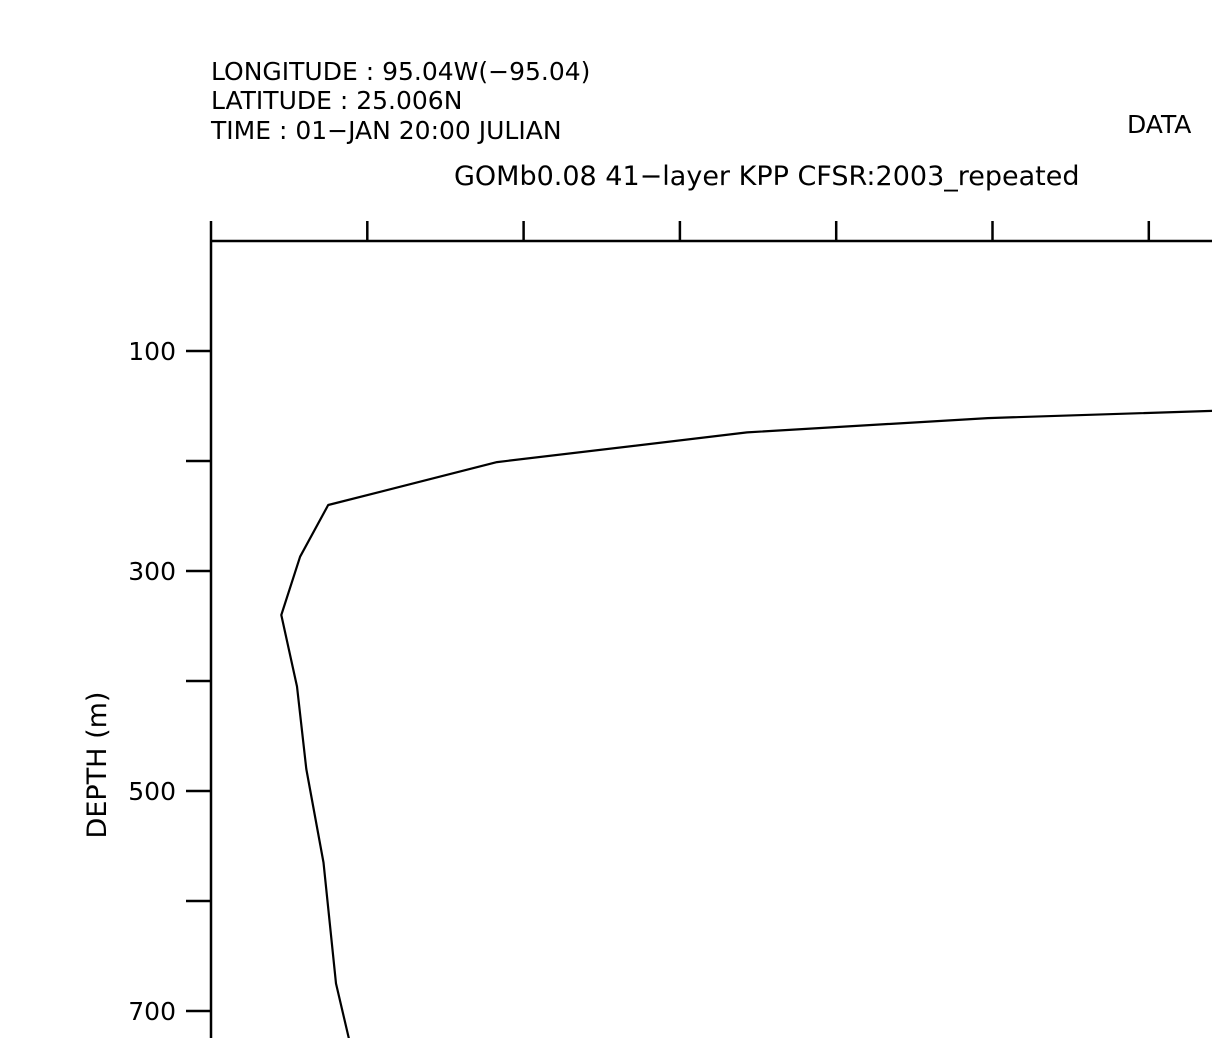 The image size is (1212, 1038). What do you see at coordinates (152, 1011) in the screenshot?
I see `y-tick-label: 700` at bounding box center [152, 1011].